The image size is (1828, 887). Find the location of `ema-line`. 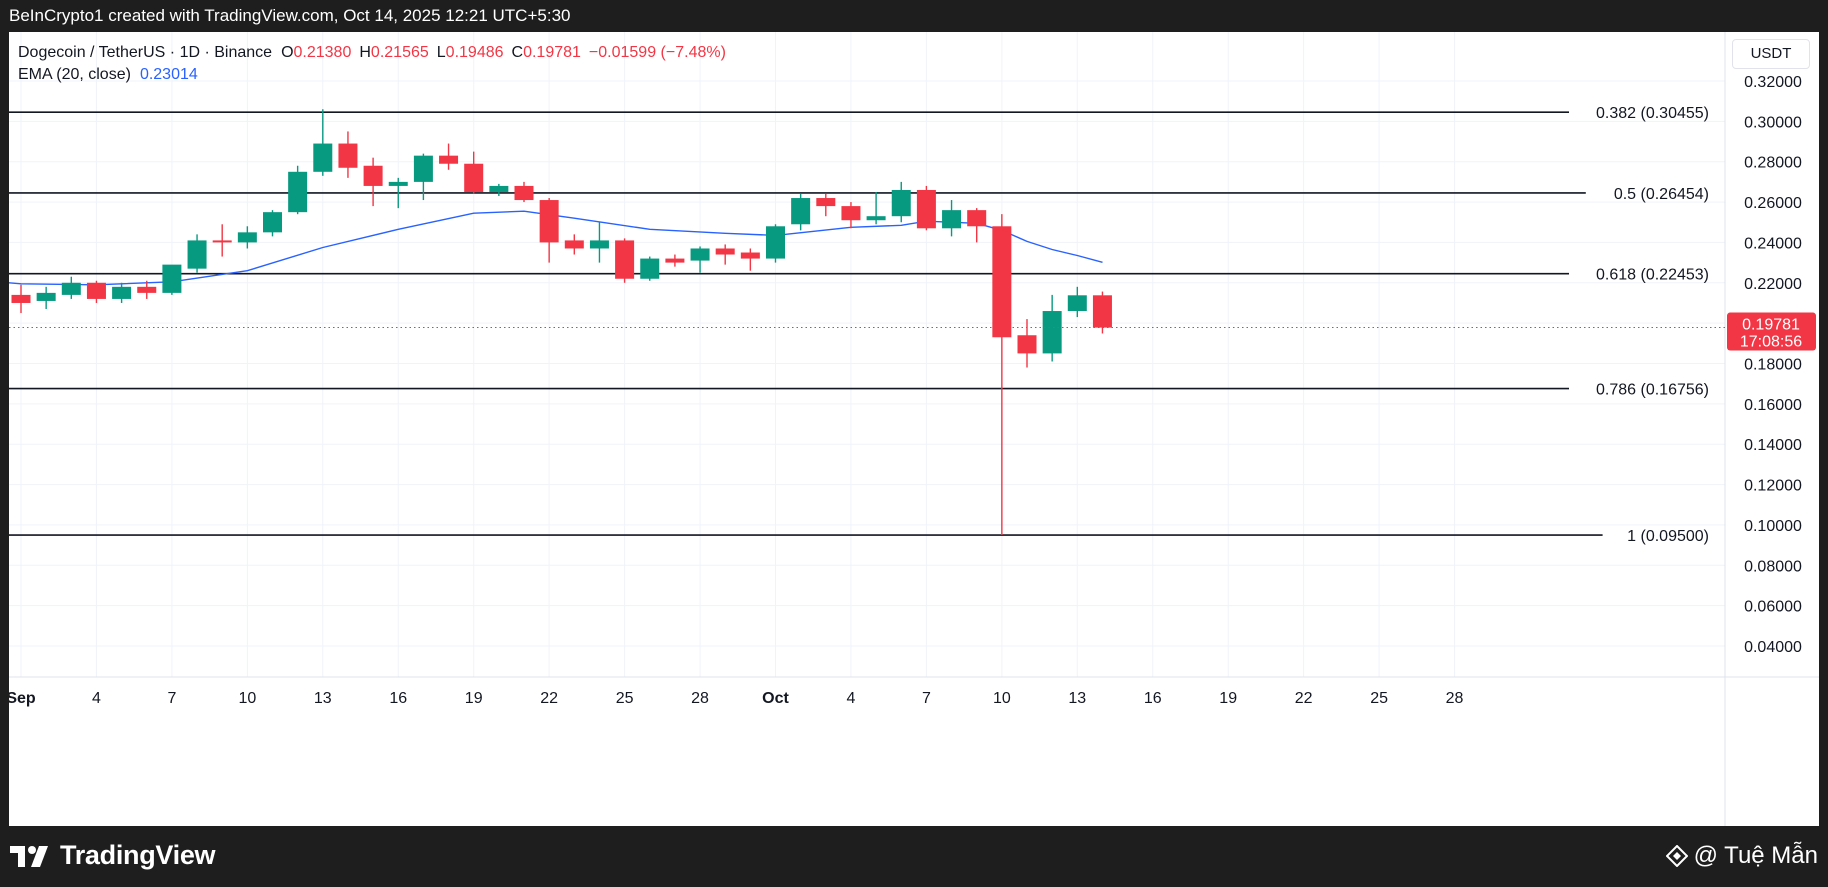

ema-line is located at coordinates (556, 248).